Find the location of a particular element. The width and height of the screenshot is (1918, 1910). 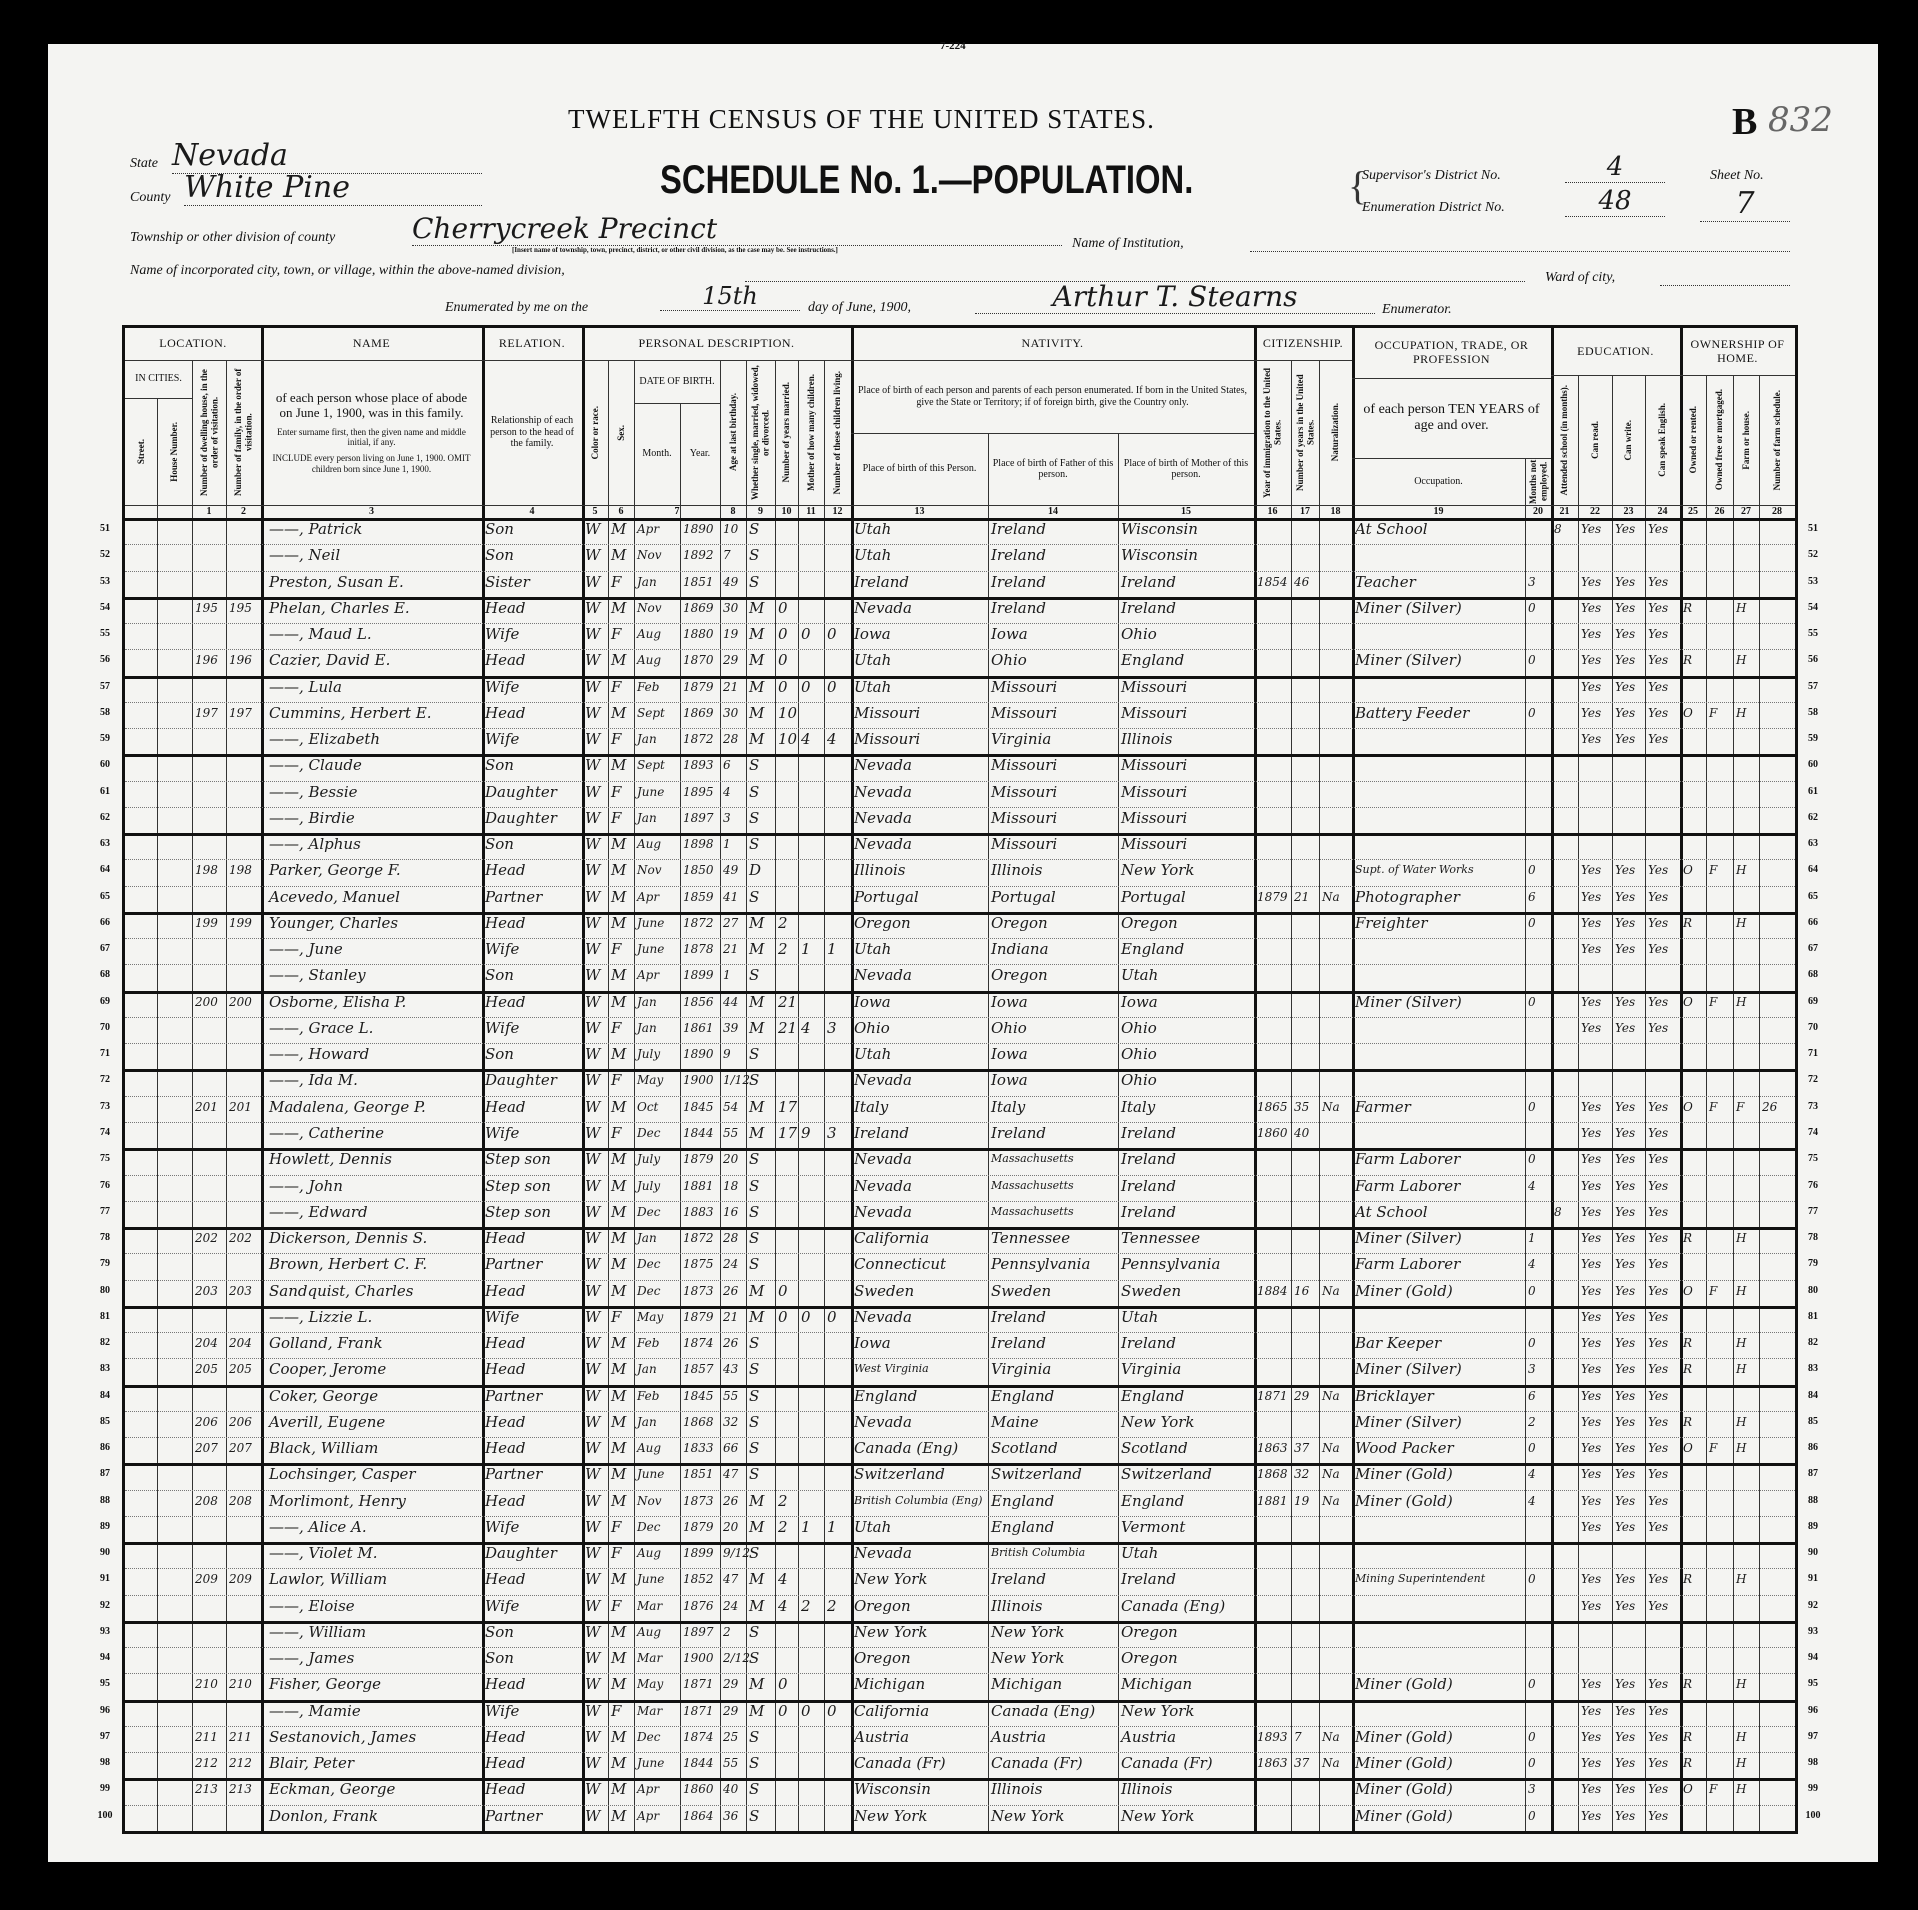

table-row: ——, Howard Son W M July 1890 9 S Utah Iowa Ohio is located at coordinates (960, 1056).